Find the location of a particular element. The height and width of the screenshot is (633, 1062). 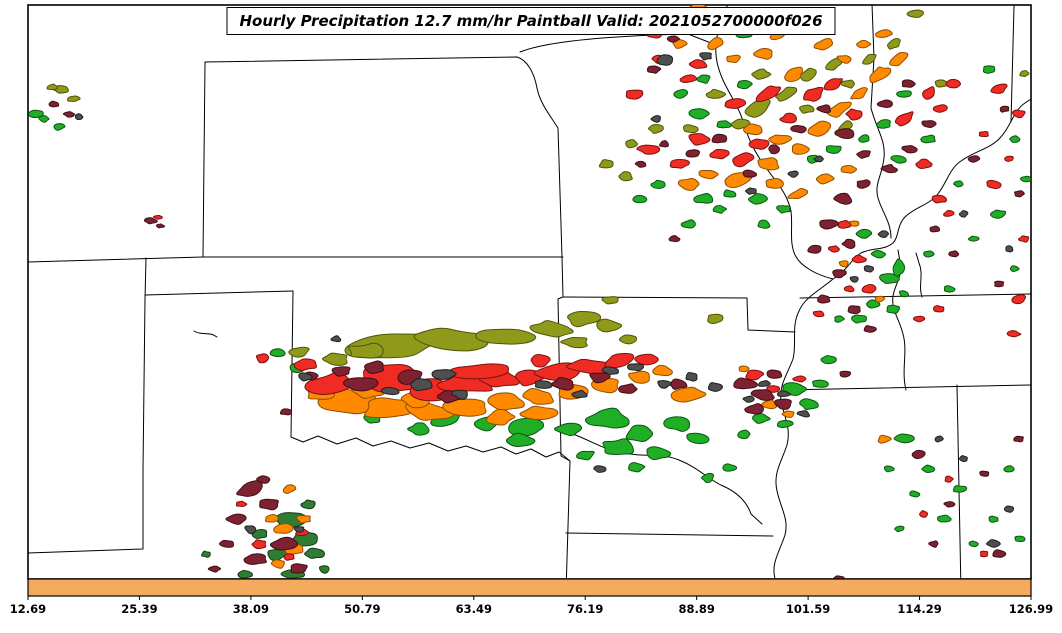

colorbar-tick-label: 101.59 is located at coordinates (808, 609).